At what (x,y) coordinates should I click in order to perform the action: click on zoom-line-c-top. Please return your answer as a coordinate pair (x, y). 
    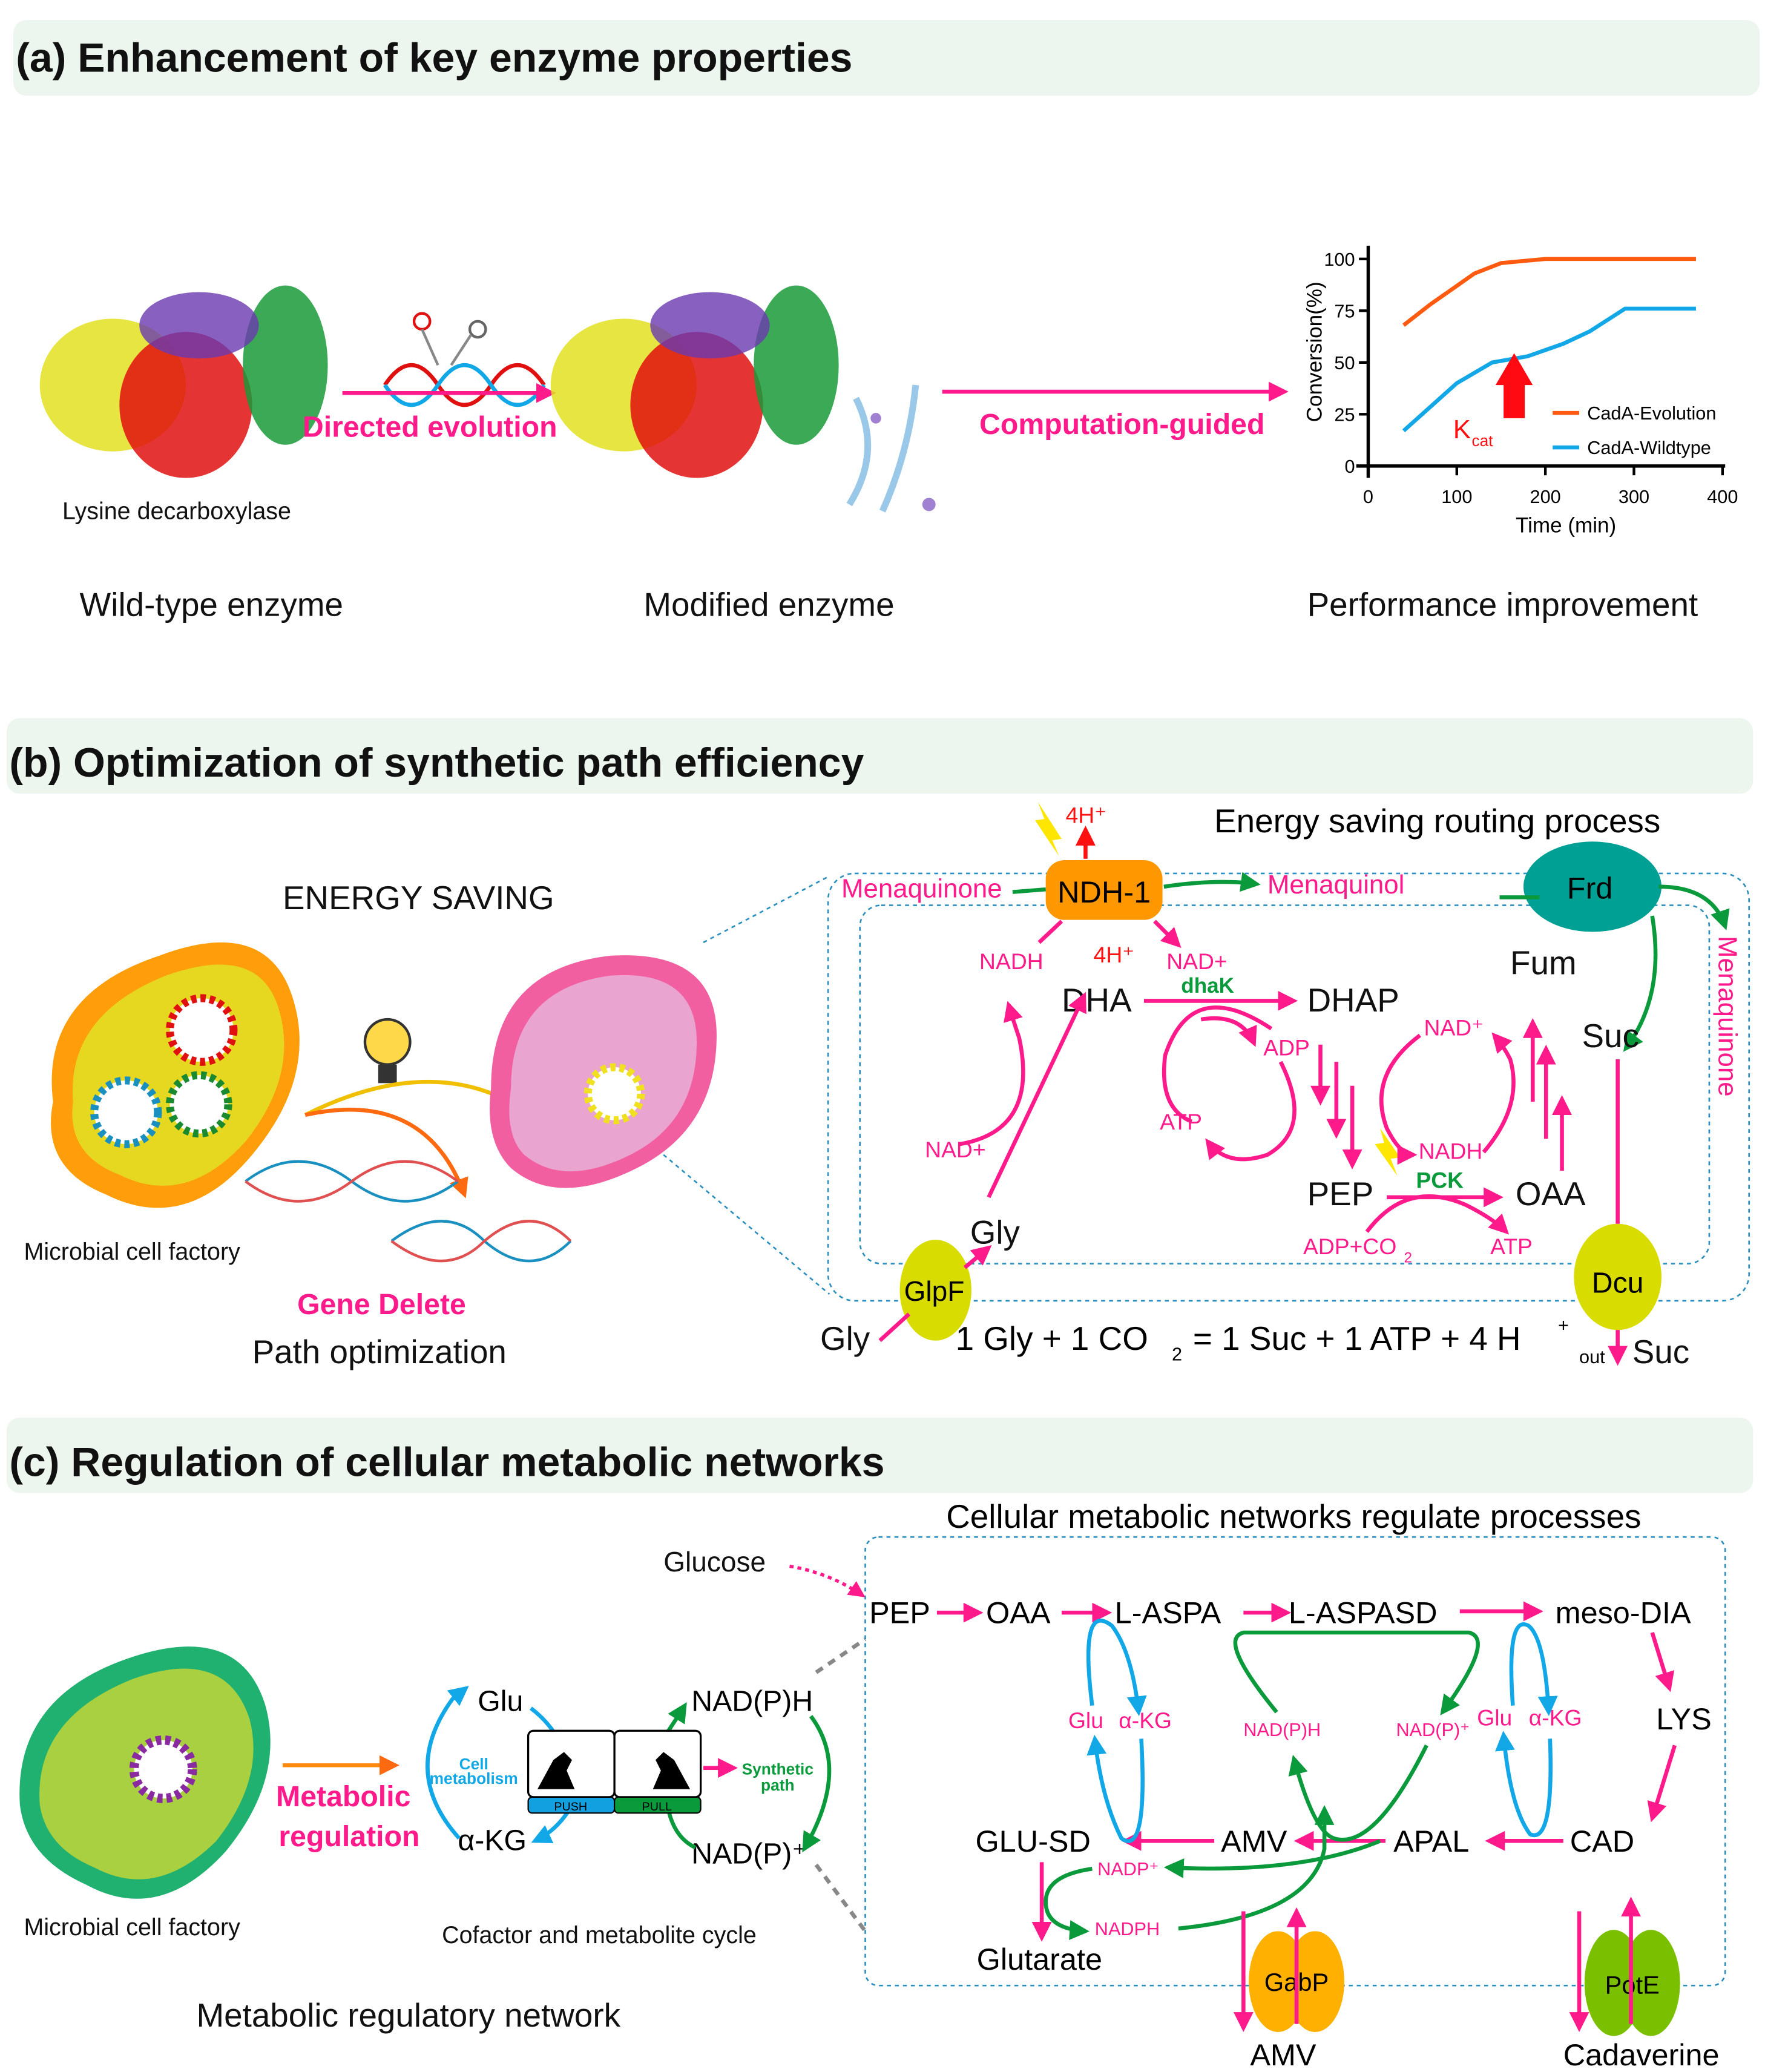
    Looking at the image, I should click on (841, 1655).